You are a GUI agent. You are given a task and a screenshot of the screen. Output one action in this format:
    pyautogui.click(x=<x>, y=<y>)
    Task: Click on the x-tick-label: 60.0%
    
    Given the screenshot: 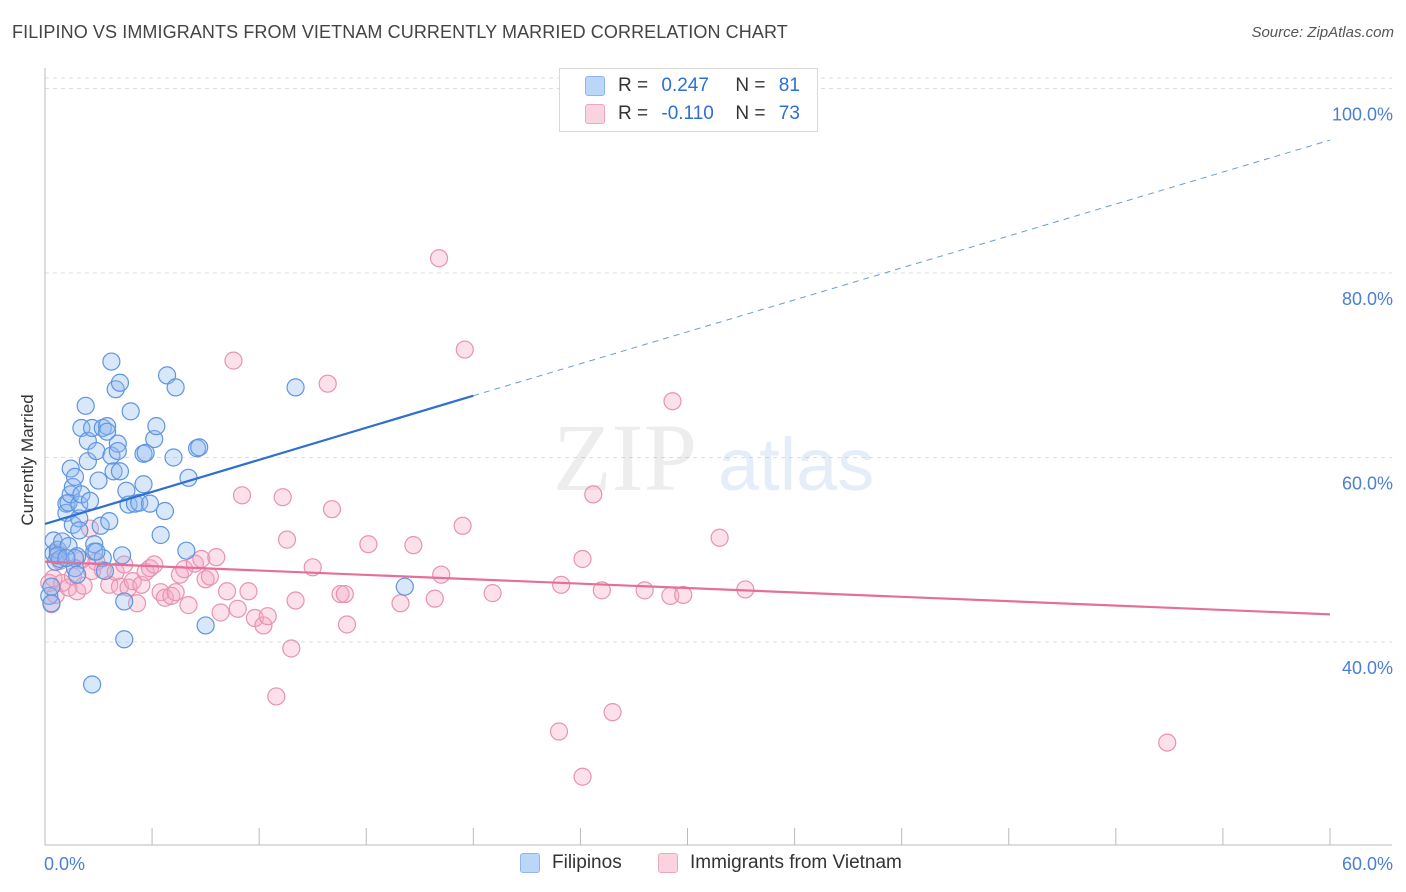 What is the action you would take?
    pyautogui.click(x=1367, y=864)
    